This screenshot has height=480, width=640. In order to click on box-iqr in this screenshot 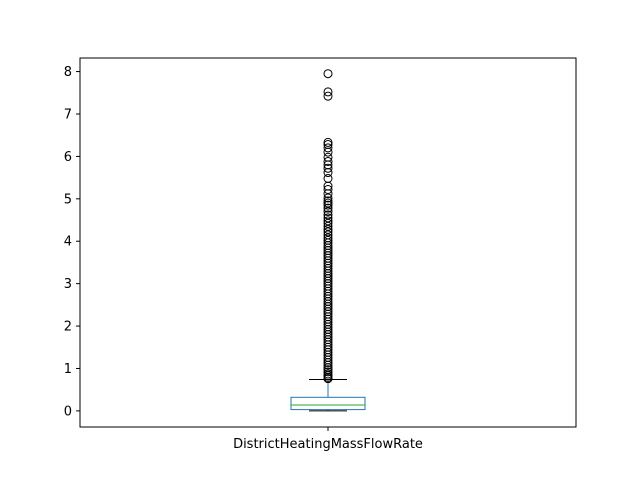, I will do `click(328, 403)`.